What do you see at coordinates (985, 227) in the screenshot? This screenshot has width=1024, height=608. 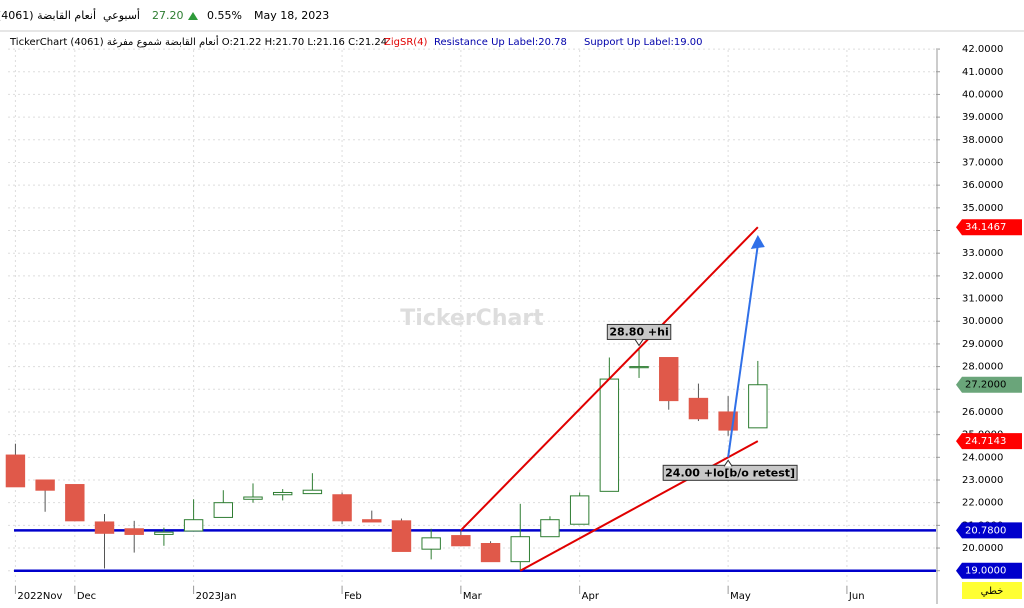 I see `price-label: 34.1467` at bounding box center [985, 227].